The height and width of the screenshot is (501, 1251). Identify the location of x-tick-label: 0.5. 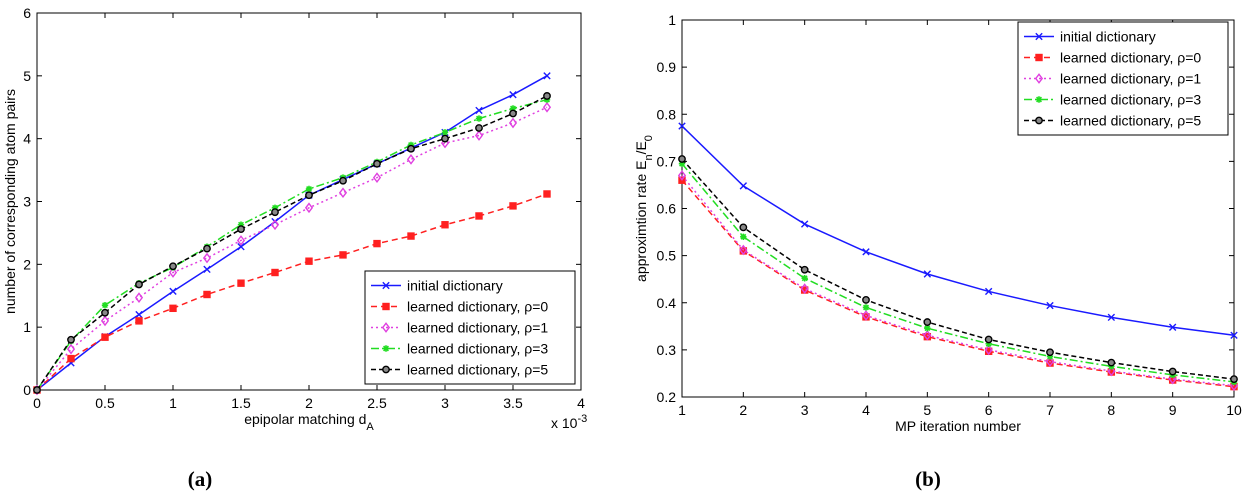
(105, 403).